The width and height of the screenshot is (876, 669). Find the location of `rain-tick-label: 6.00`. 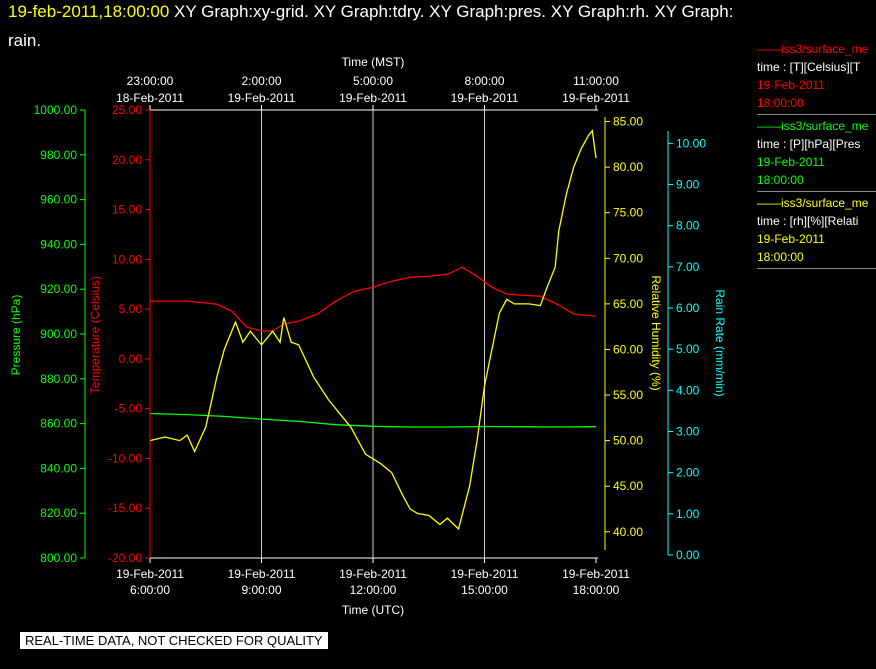

rain-tick-label: 6.00 is located at coordinates (688, 308).